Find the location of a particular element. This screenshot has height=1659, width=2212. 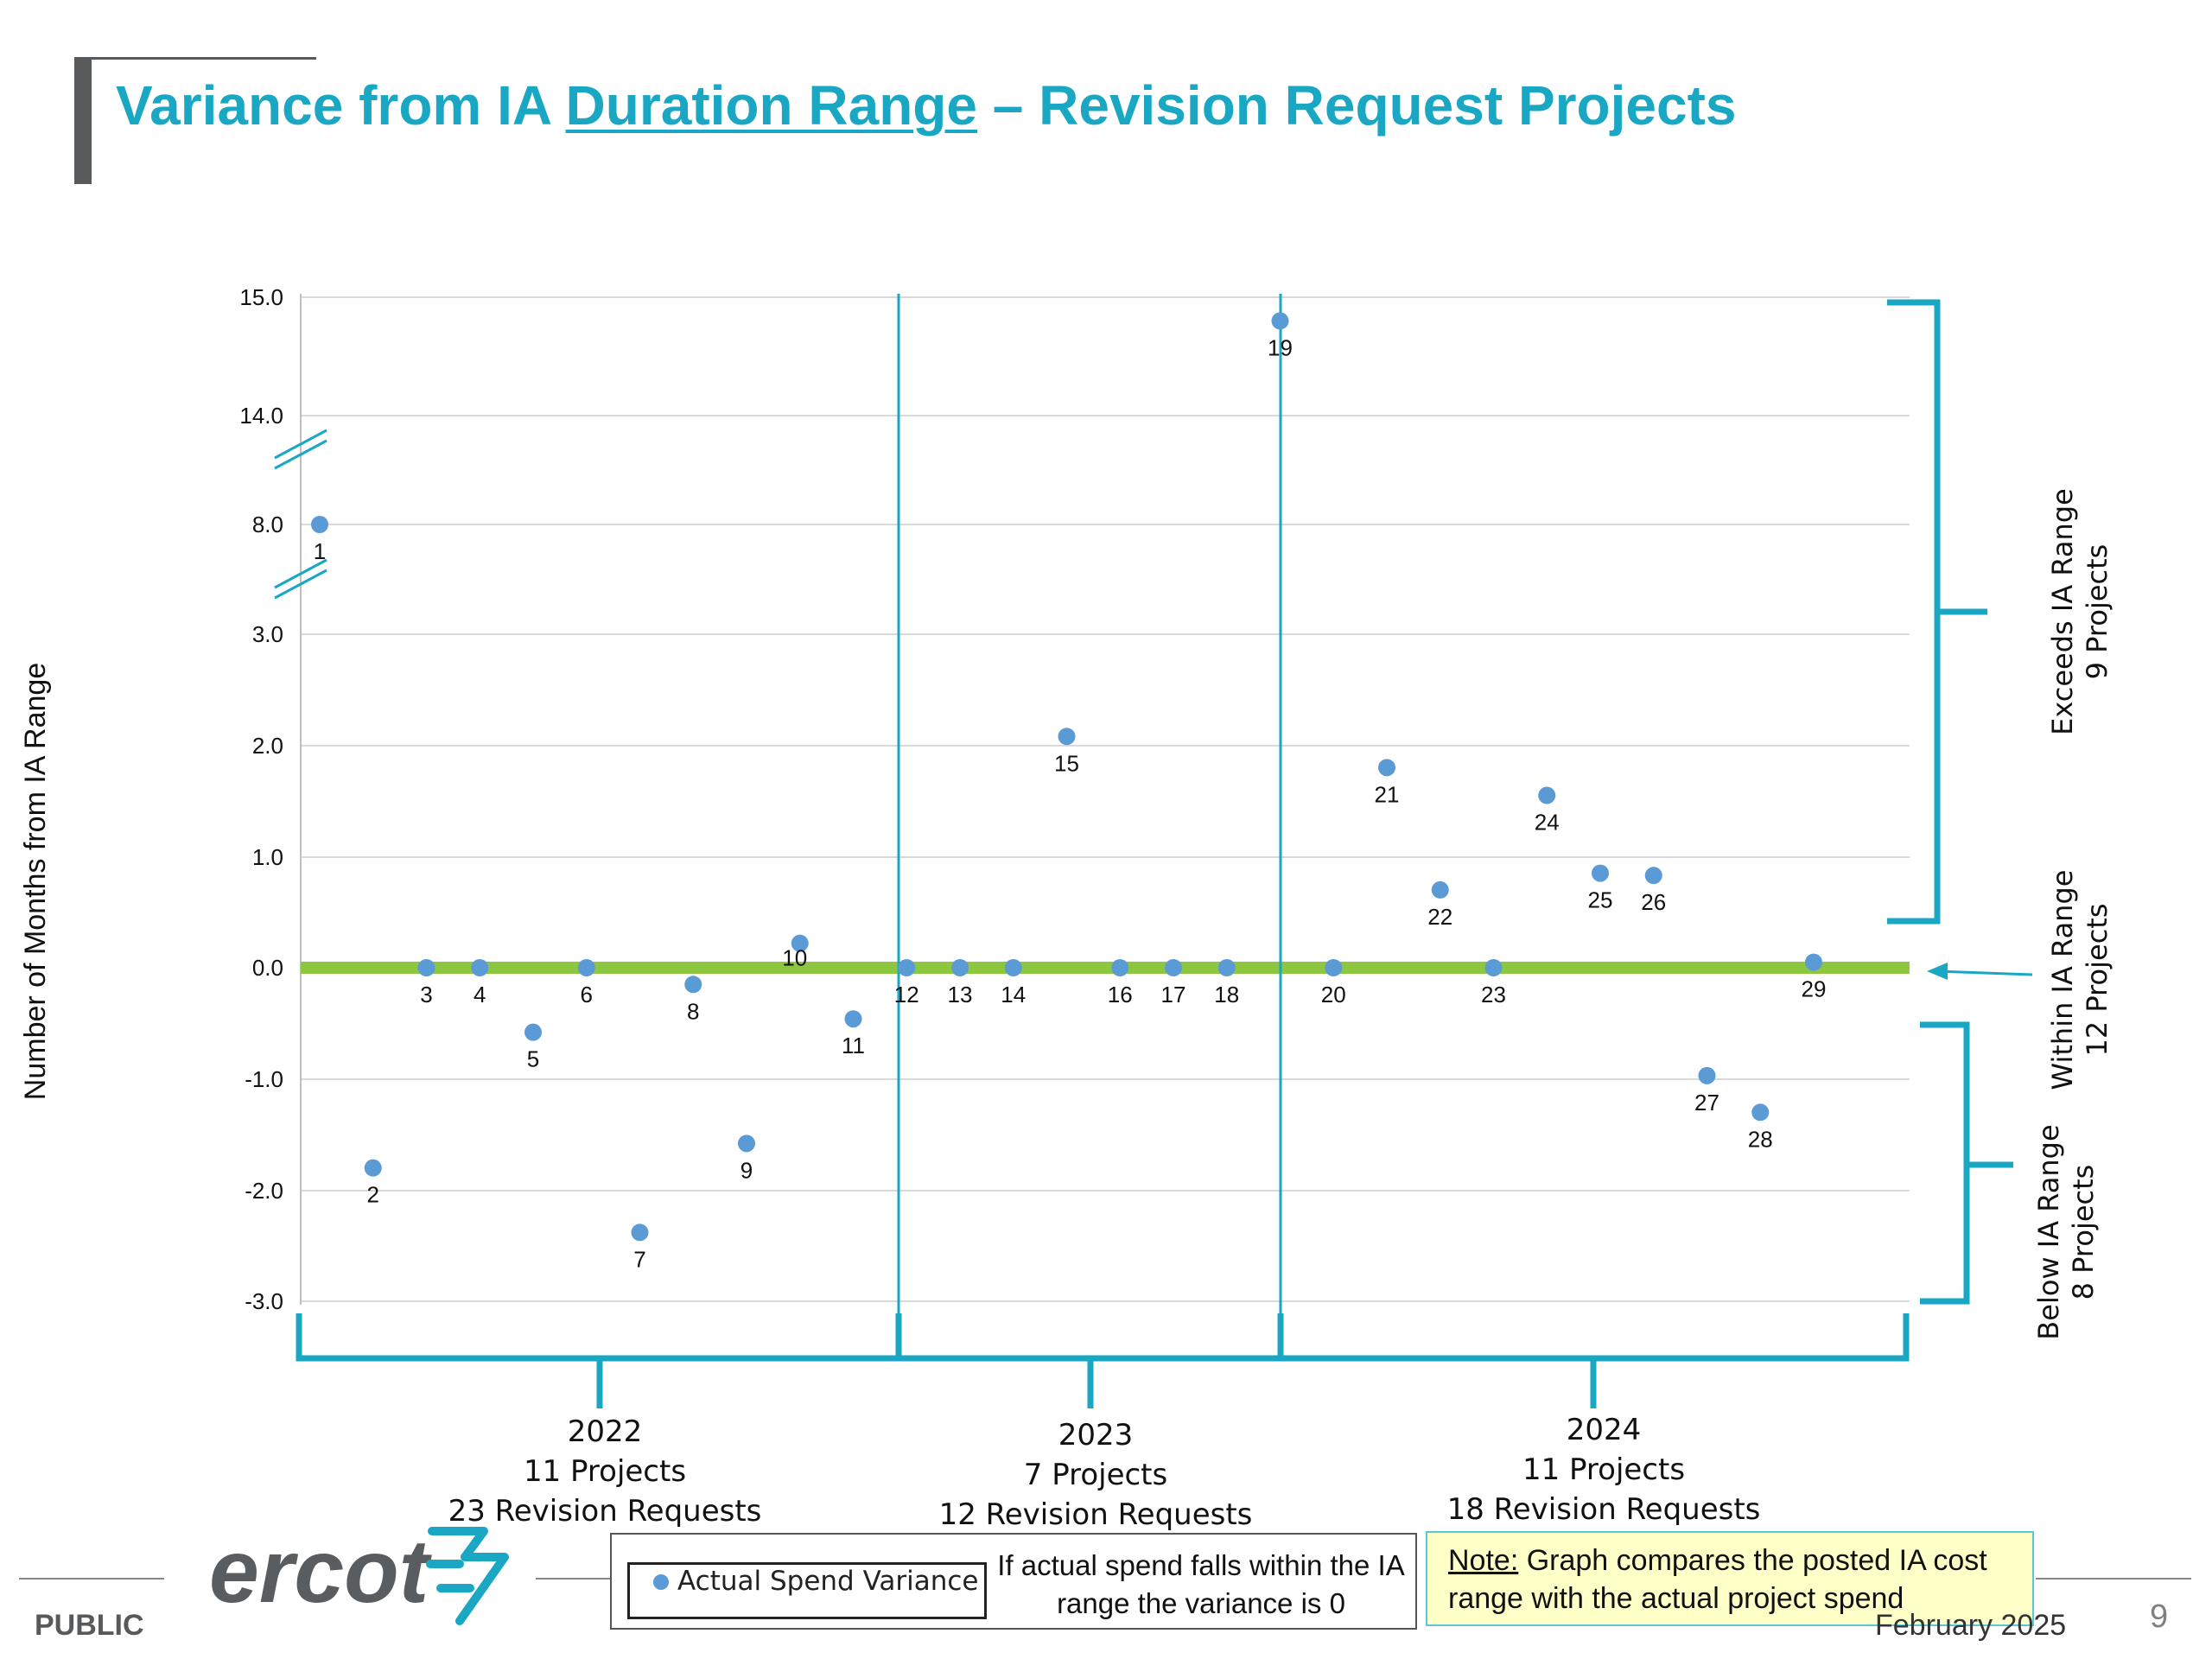

footer-classification: PUBLIC is located at coordinates (89, 1625).